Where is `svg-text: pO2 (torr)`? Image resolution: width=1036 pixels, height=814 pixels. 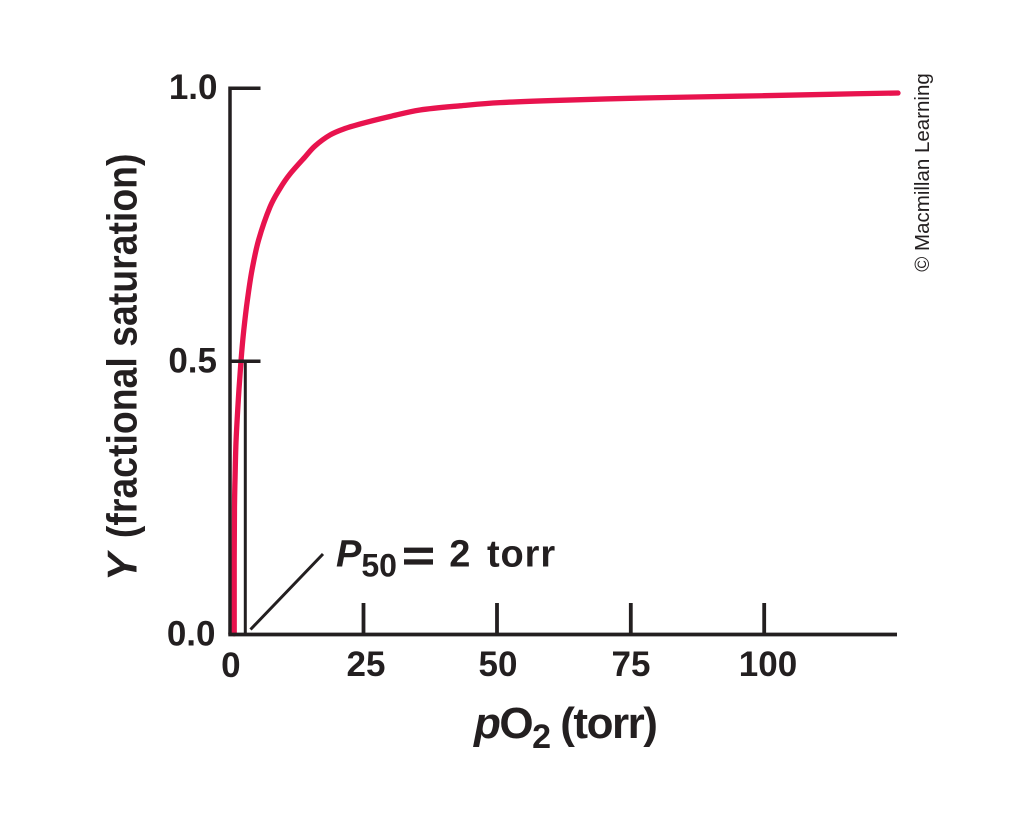
svg-text: pO2 (torr) is located at coordinates (564, 727).